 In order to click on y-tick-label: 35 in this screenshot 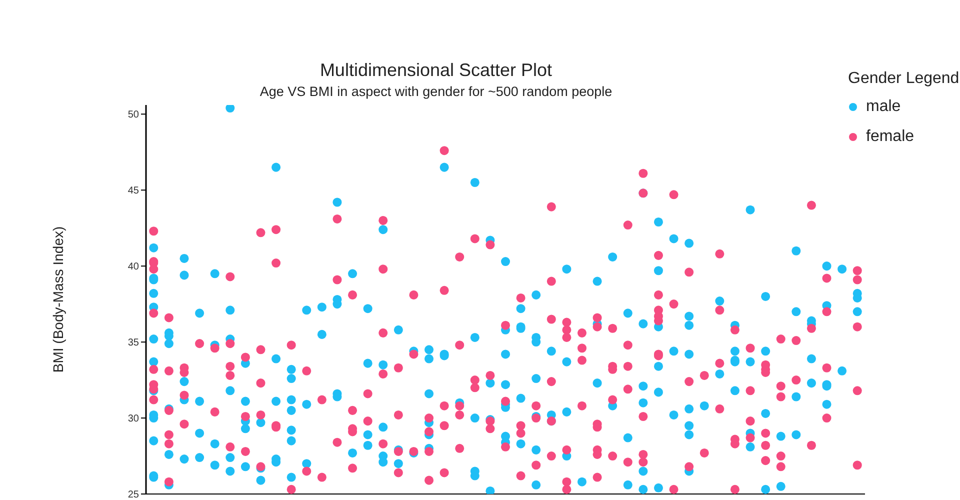, I will do `click(134, 343)`.